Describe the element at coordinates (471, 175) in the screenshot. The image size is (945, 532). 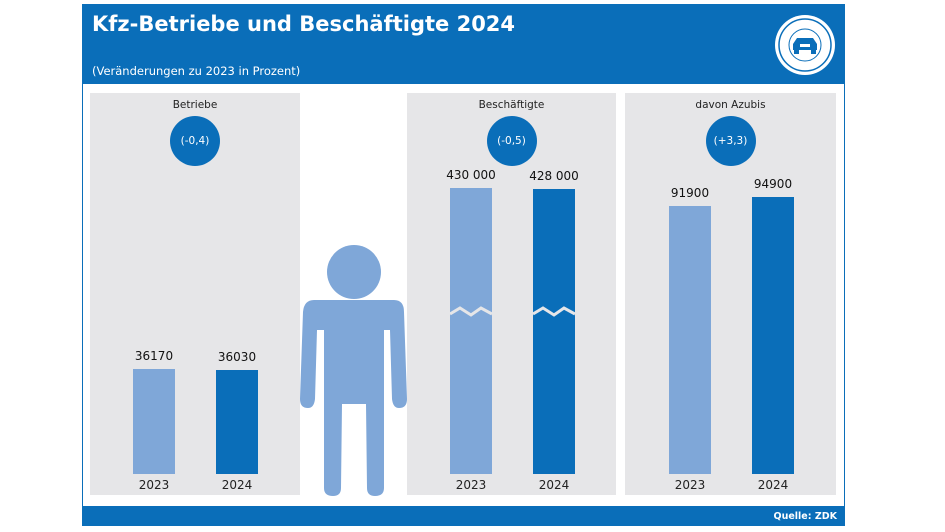
I see `value-label: 430 000` at that location.